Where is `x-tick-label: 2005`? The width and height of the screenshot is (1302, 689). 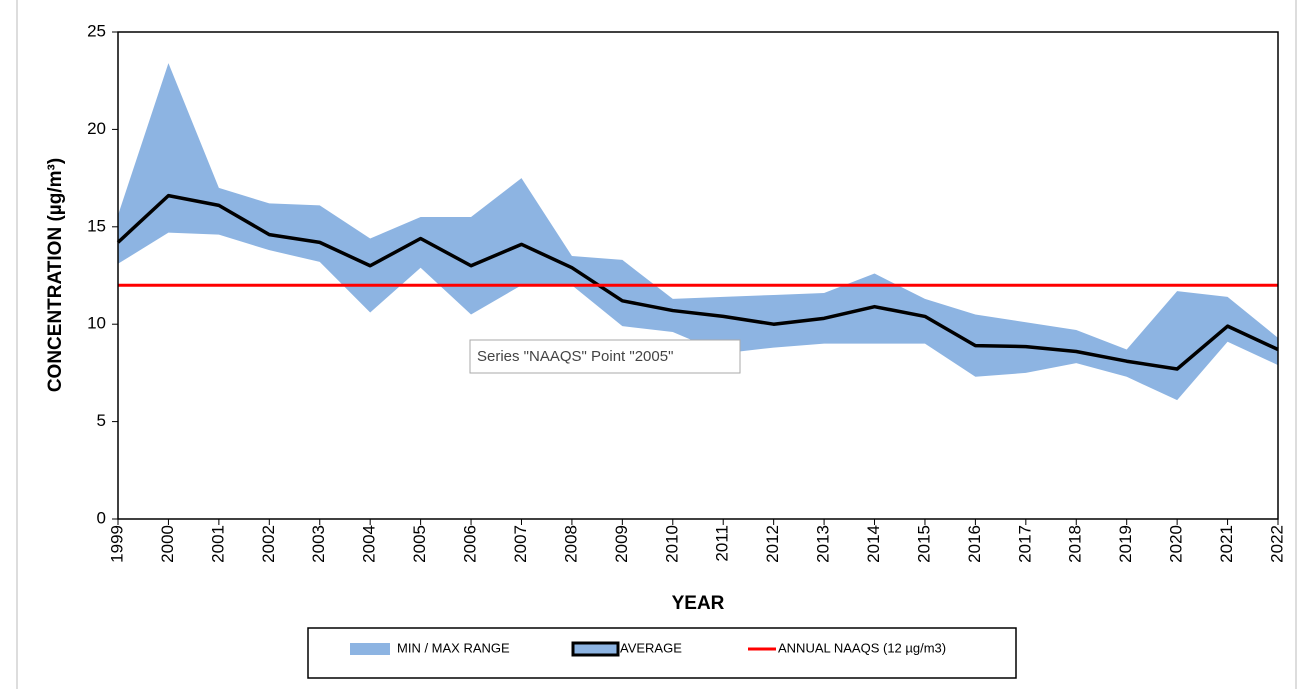
x-tick-label: 2005 is located at coordinates (419, 544).